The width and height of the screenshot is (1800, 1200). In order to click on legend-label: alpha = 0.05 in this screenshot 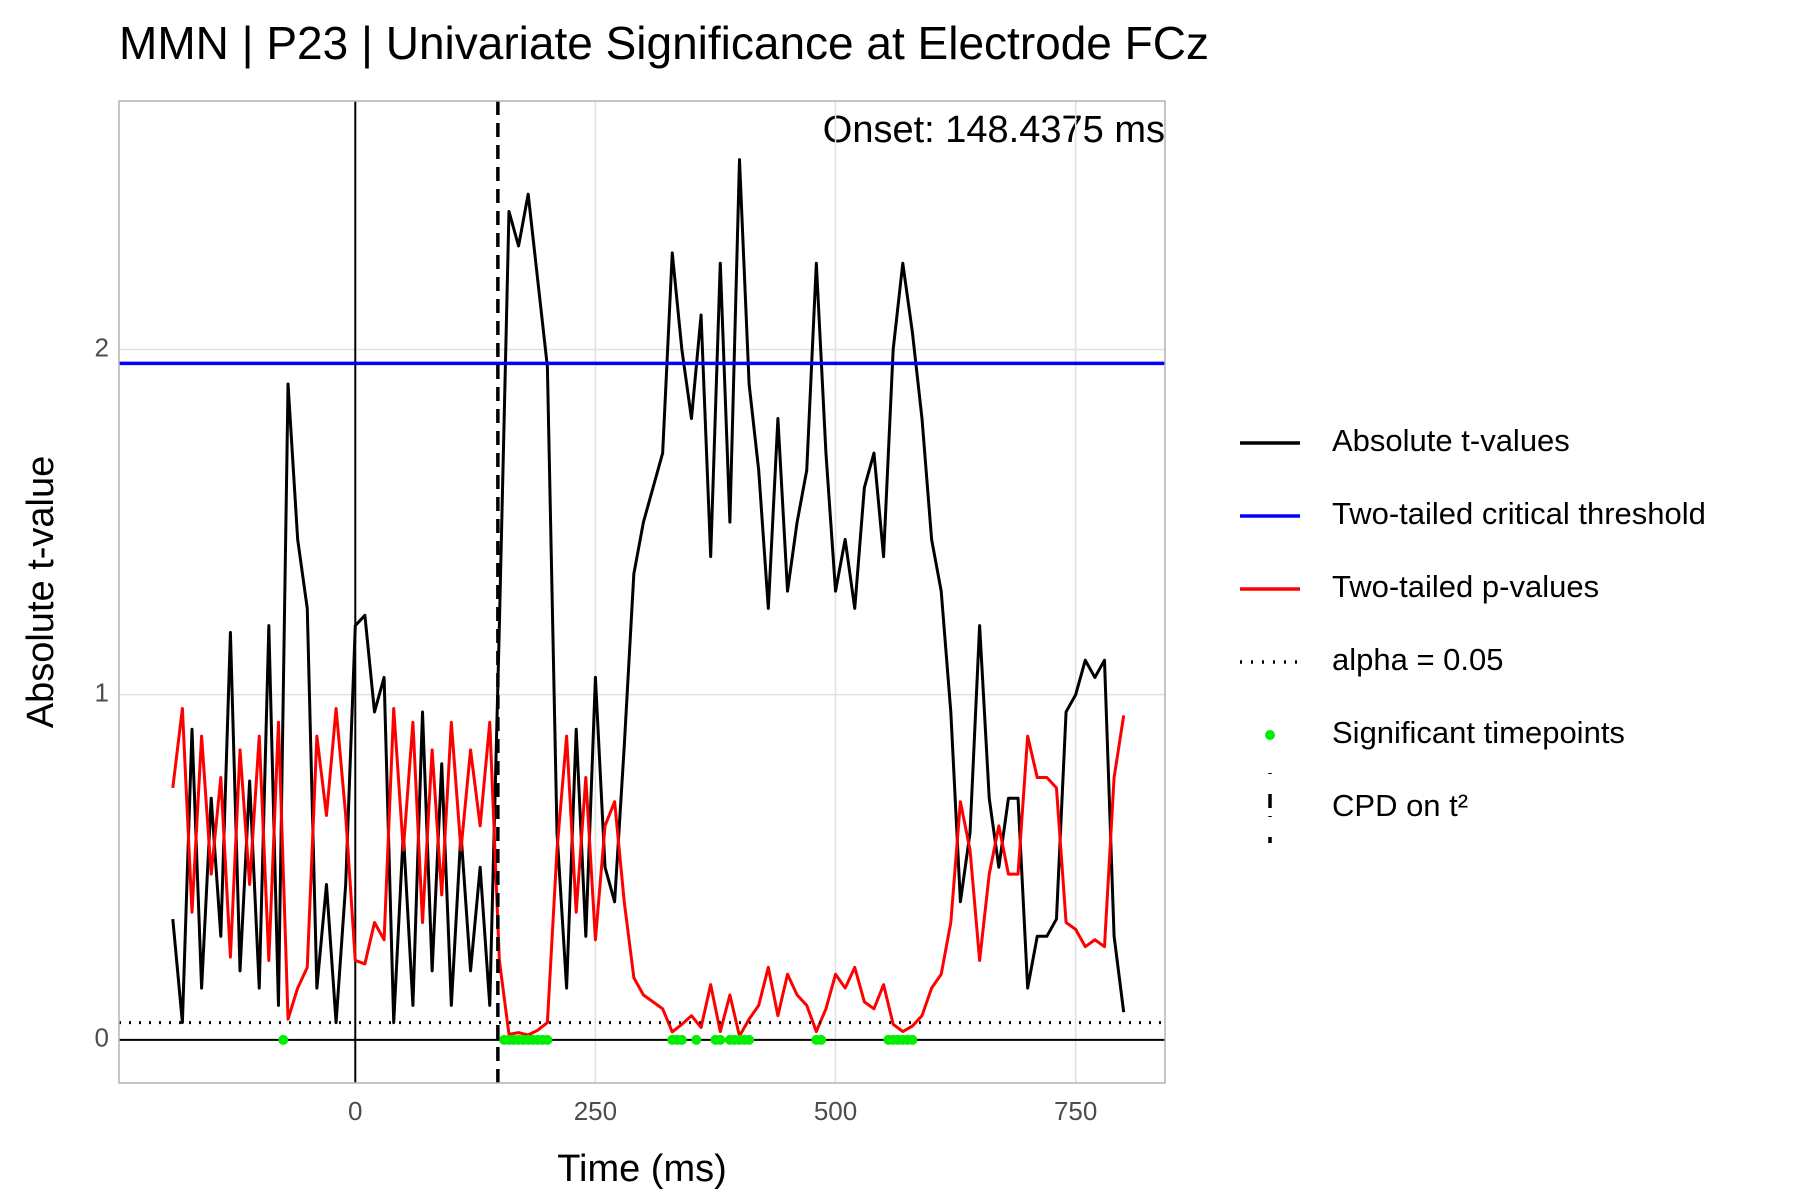, I will do `click(1418, 659)`.